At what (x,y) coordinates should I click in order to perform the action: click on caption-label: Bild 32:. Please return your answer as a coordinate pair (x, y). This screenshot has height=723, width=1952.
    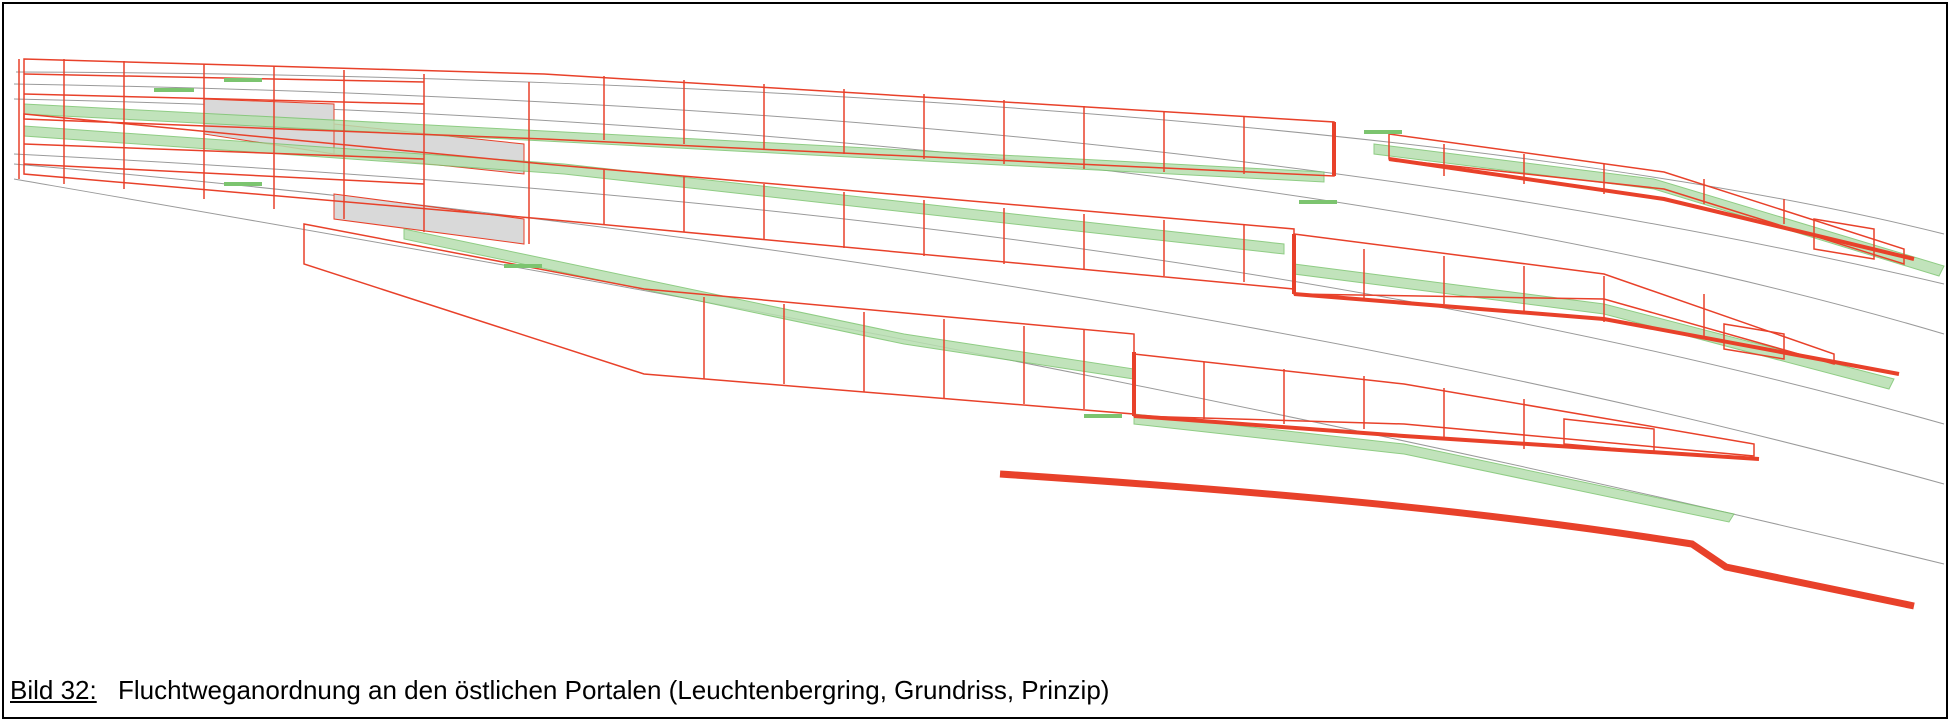
    Looking at the image, I should click on (53, 690).